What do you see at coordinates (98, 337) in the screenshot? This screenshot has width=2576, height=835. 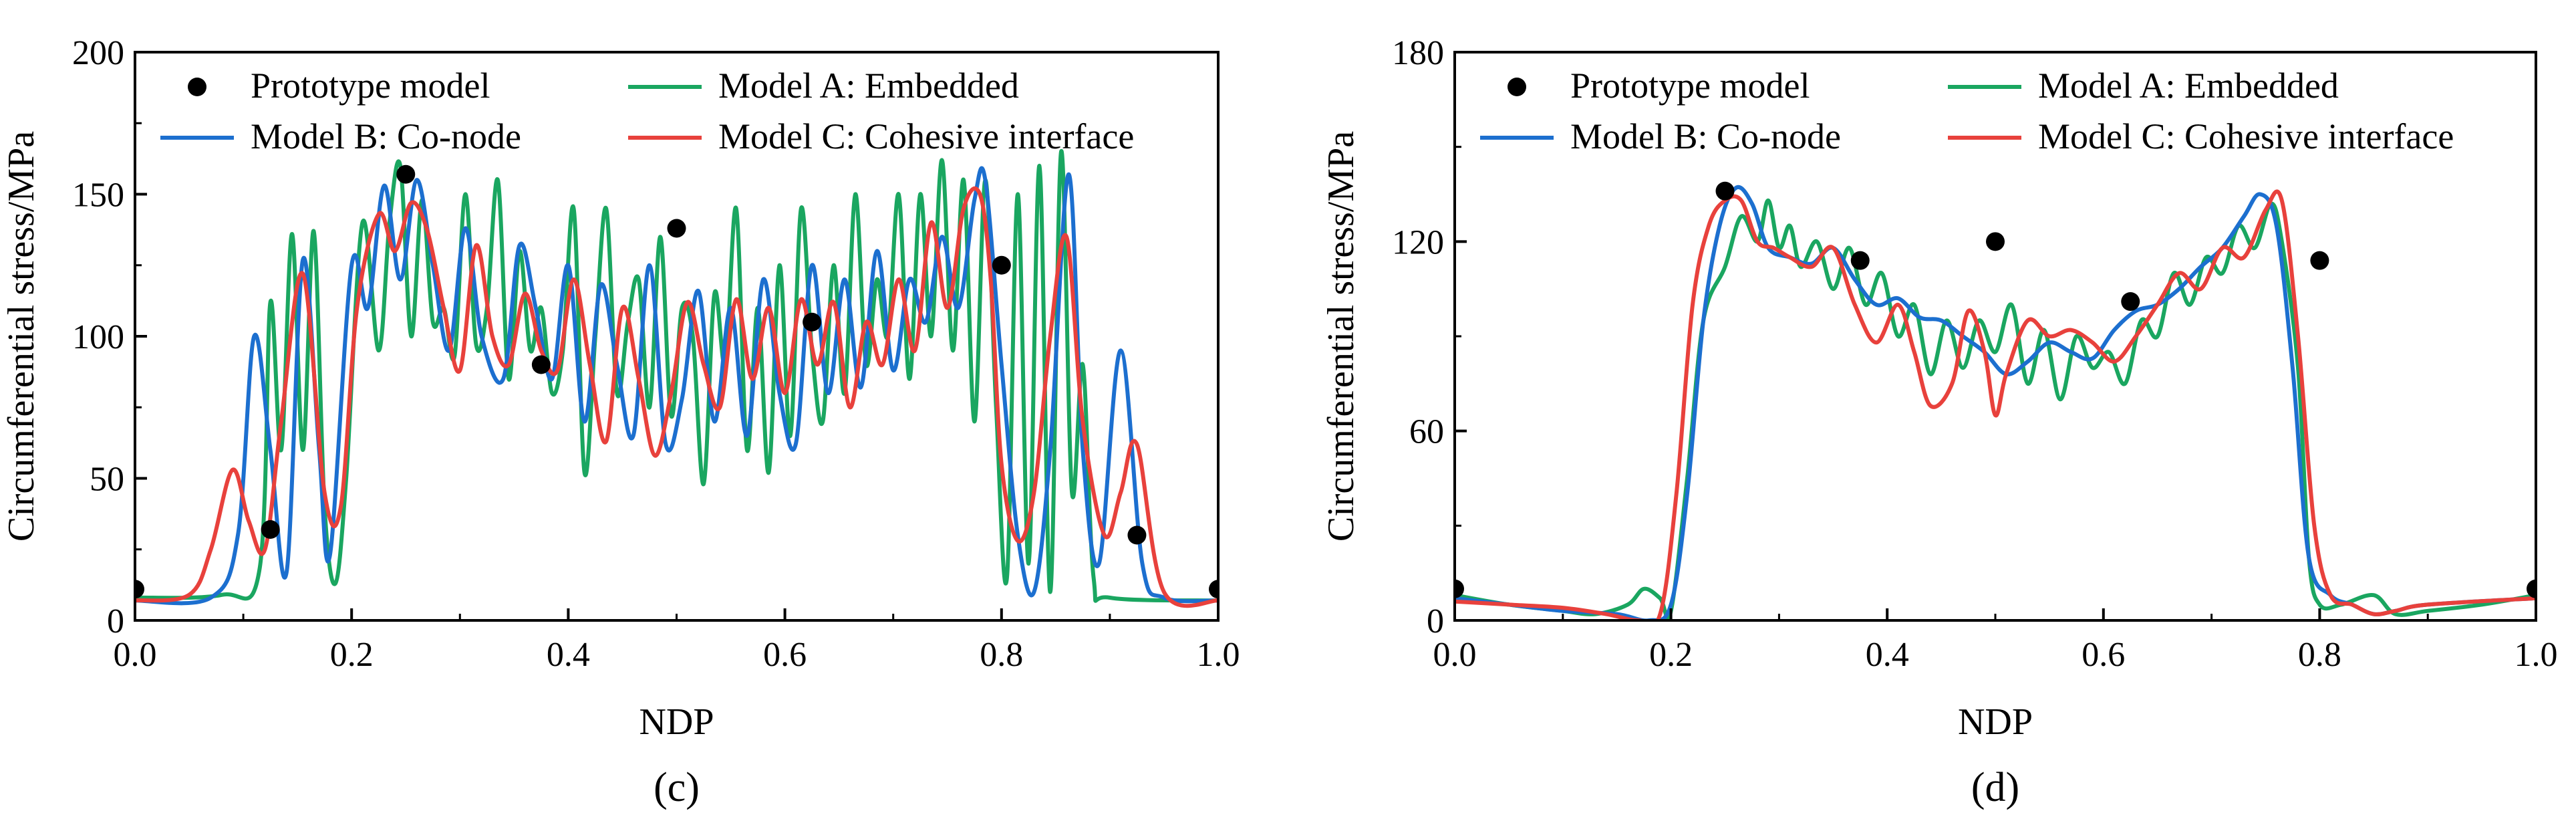 I see `y-tick-label: 100` at bounding box center [98, 337].